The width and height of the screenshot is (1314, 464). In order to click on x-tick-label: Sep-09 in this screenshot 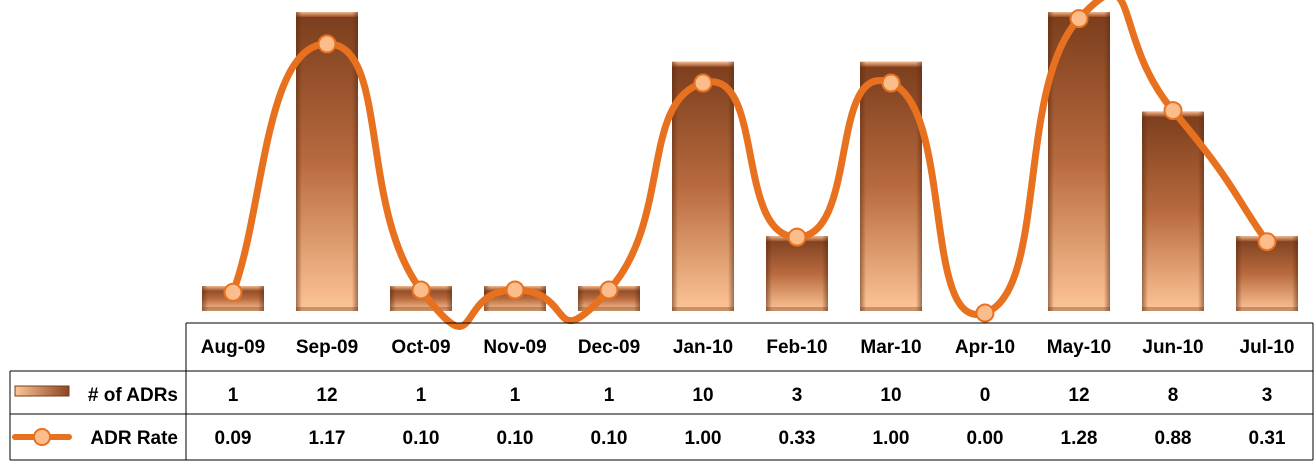, I will do `click(327, 347)`.